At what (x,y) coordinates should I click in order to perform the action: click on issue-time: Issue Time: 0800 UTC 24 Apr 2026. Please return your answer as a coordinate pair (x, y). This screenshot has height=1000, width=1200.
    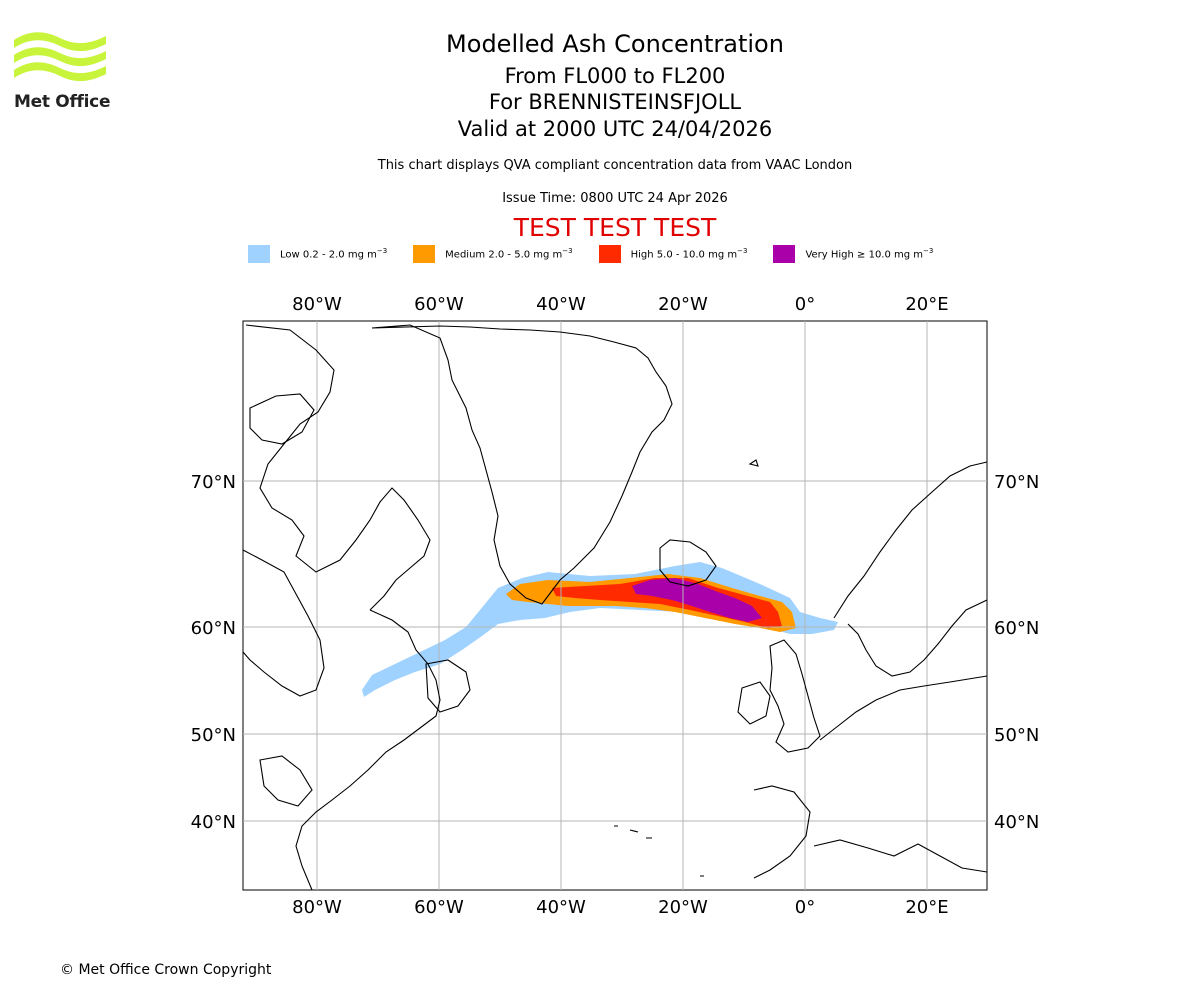
    Looking at the image, I should click on (615, 198).